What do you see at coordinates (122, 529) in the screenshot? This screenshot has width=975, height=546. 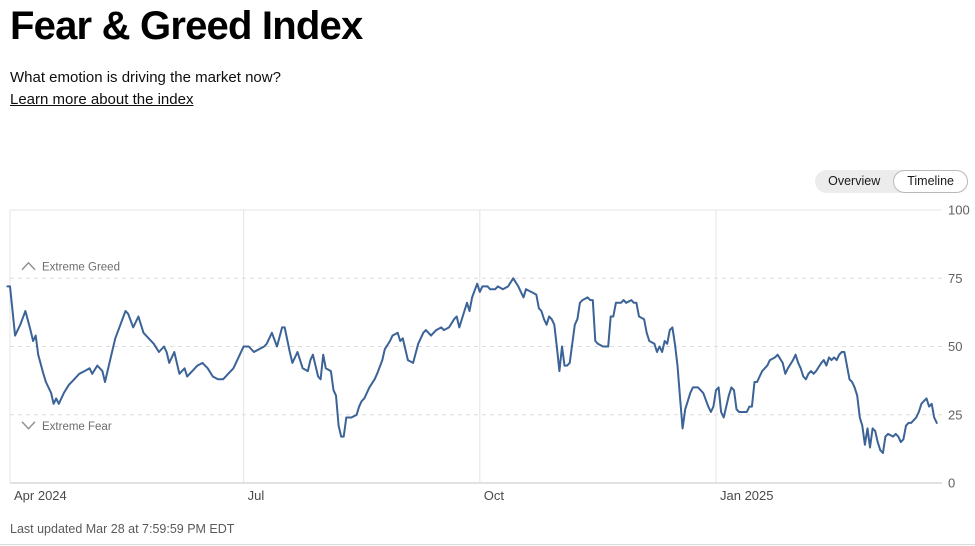 I see `last-updated-text: Last updated Mar 28 at 7:59:59 PM EDT` at bounding box center [122, 529].